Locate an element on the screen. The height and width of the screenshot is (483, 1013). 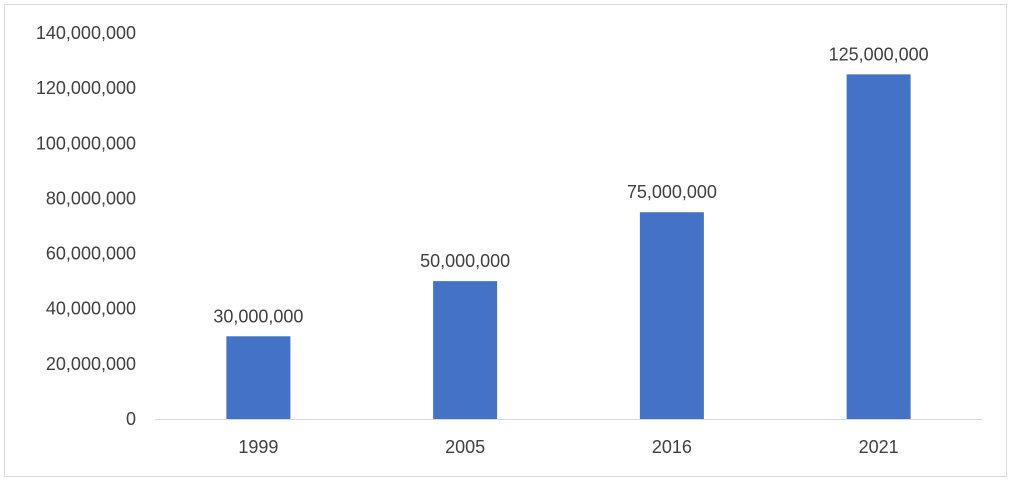
y-tick-label: 80,000,000 is located at coordinates (91, 198).